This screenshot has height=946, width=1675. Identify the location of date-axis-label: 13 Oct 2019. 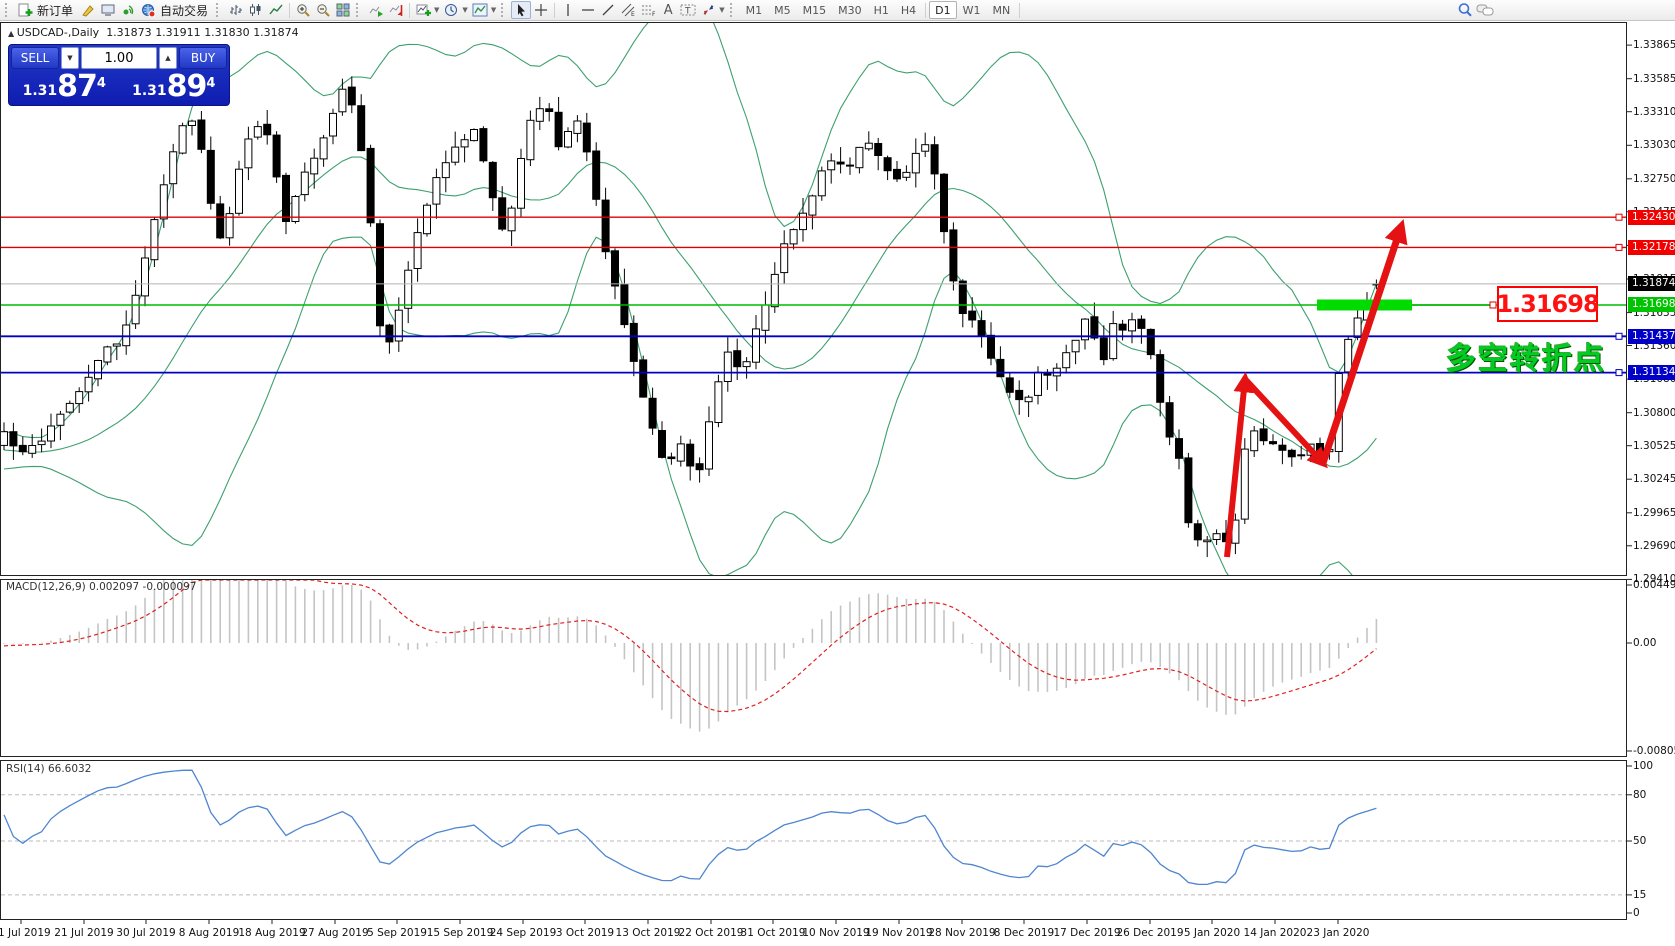
(648, 933).